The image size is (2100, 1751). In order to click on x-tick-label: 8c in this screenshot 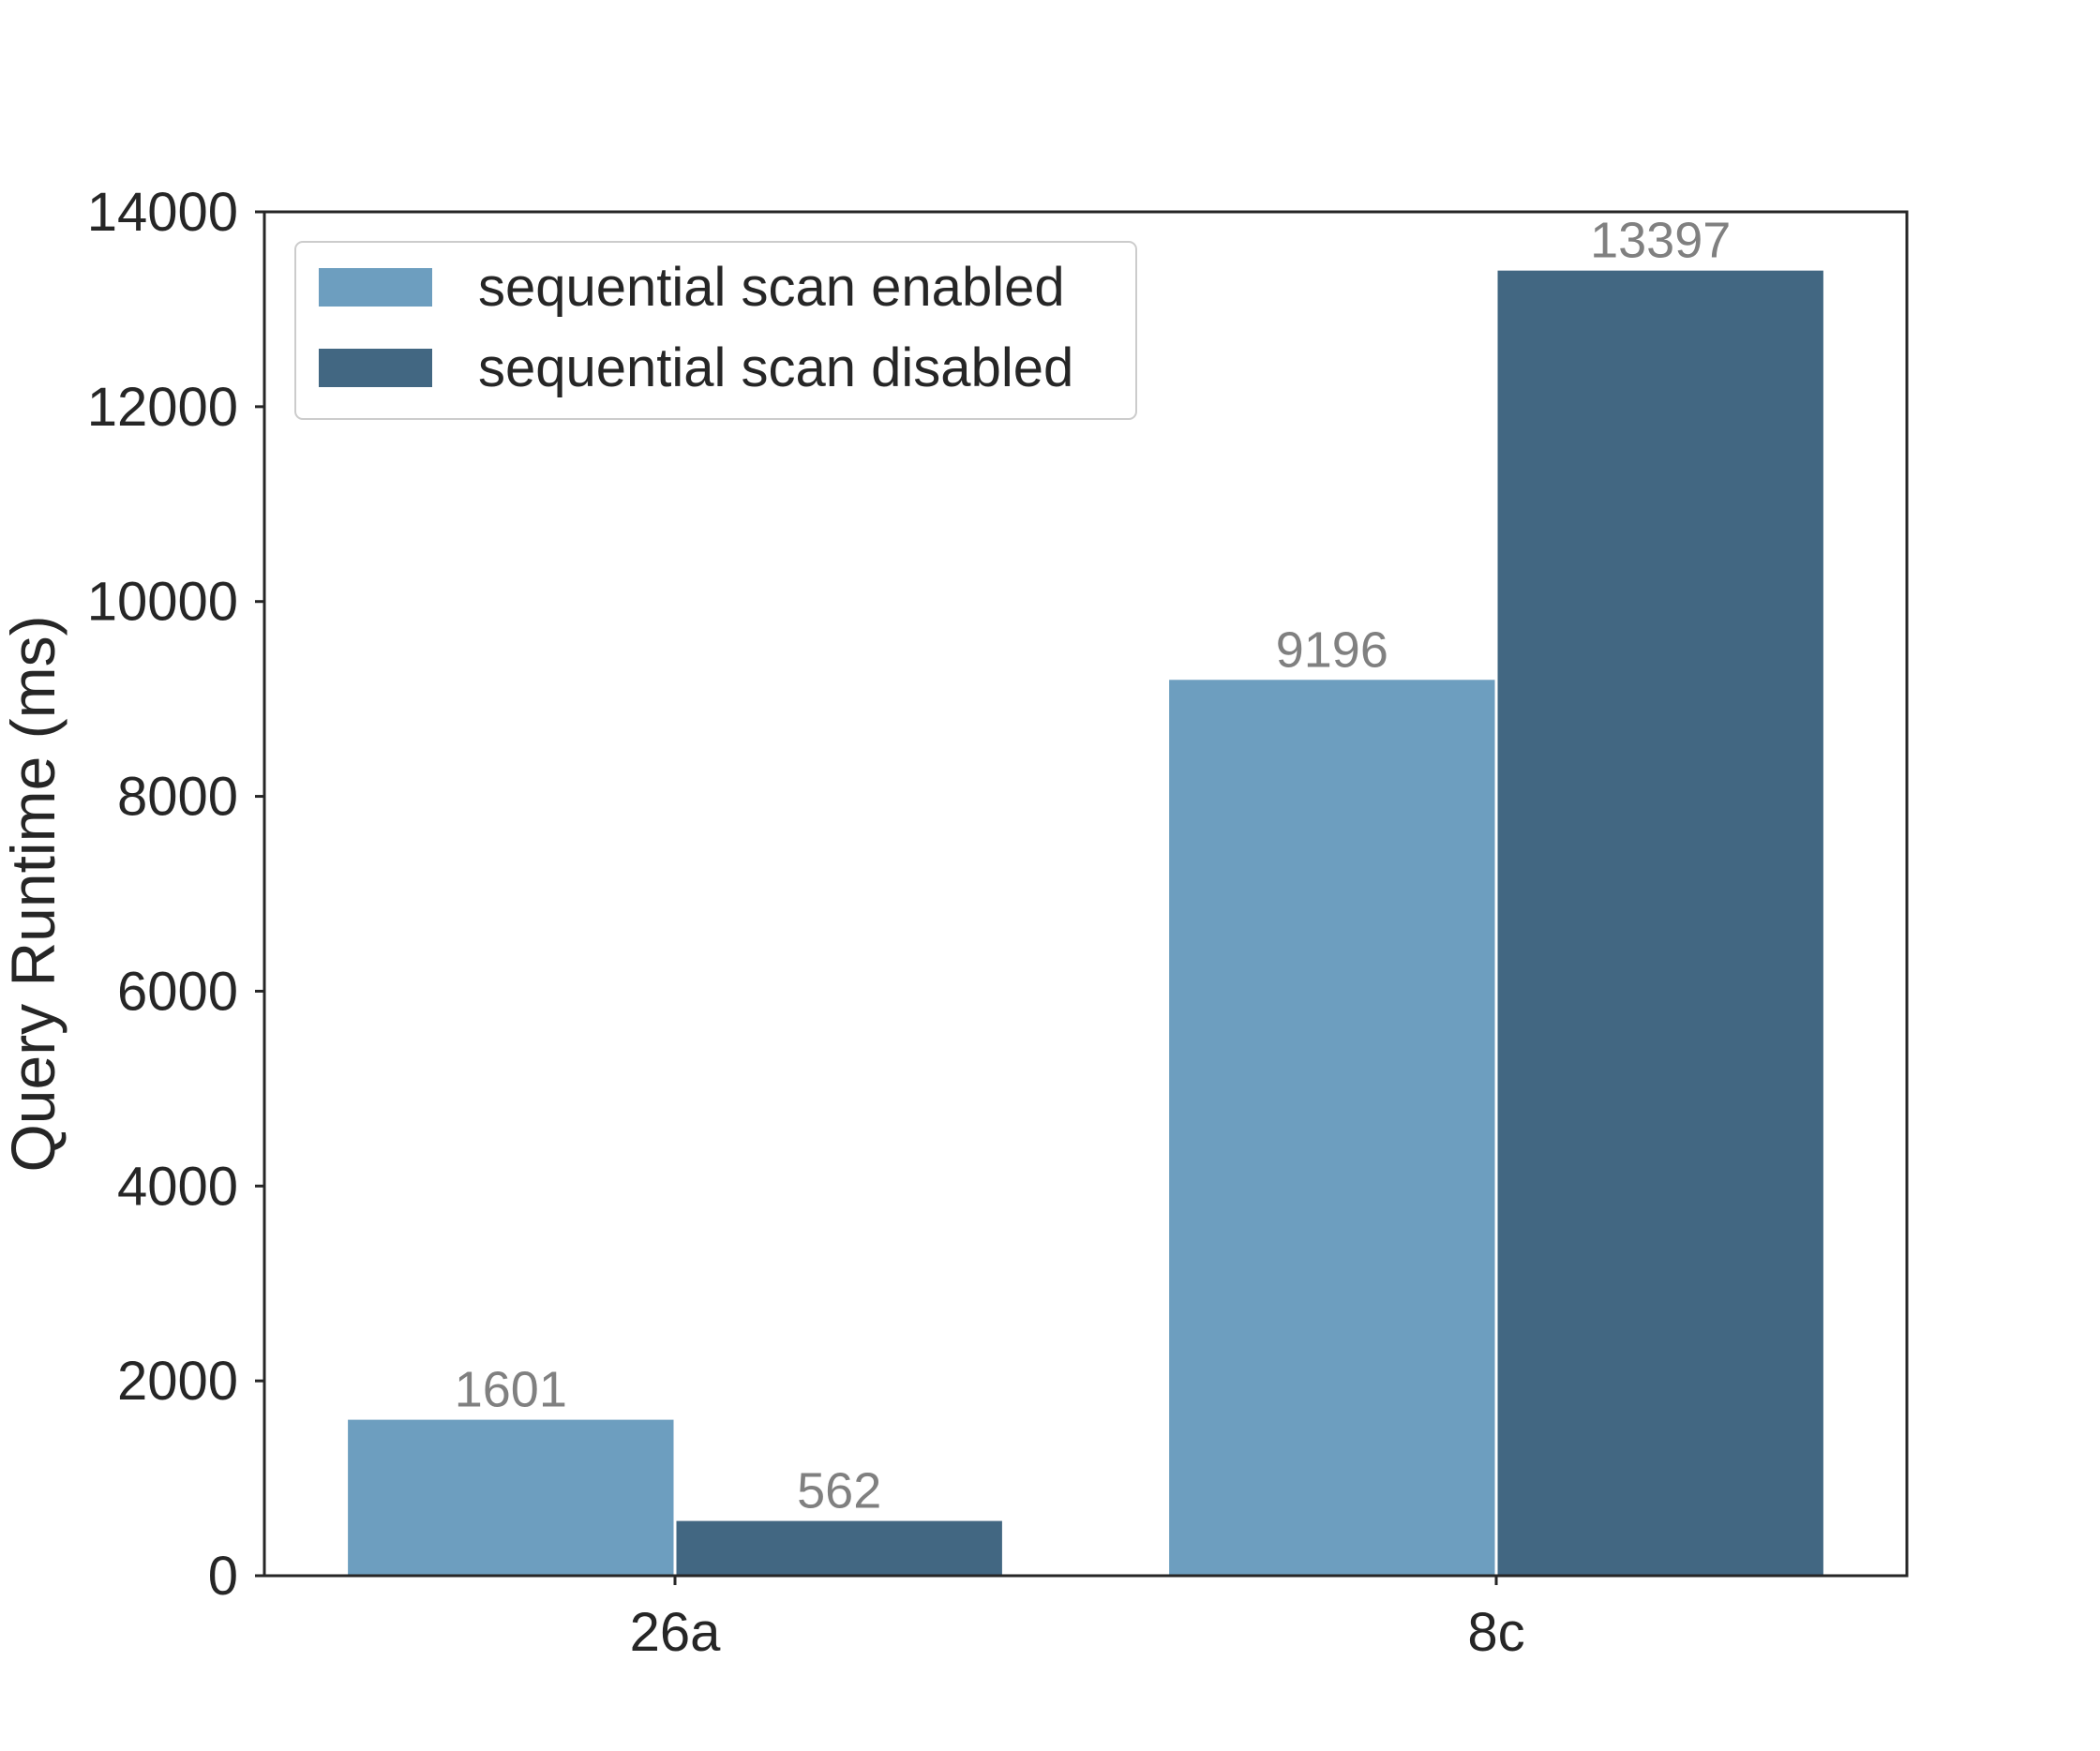, I will do `click(1495, 1632)`.